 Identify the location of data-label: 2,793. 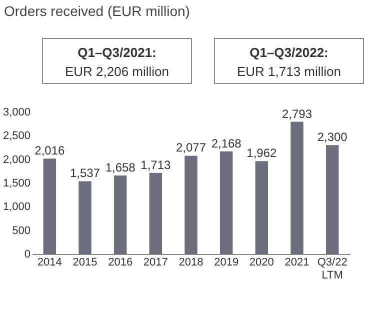
(297, 113).